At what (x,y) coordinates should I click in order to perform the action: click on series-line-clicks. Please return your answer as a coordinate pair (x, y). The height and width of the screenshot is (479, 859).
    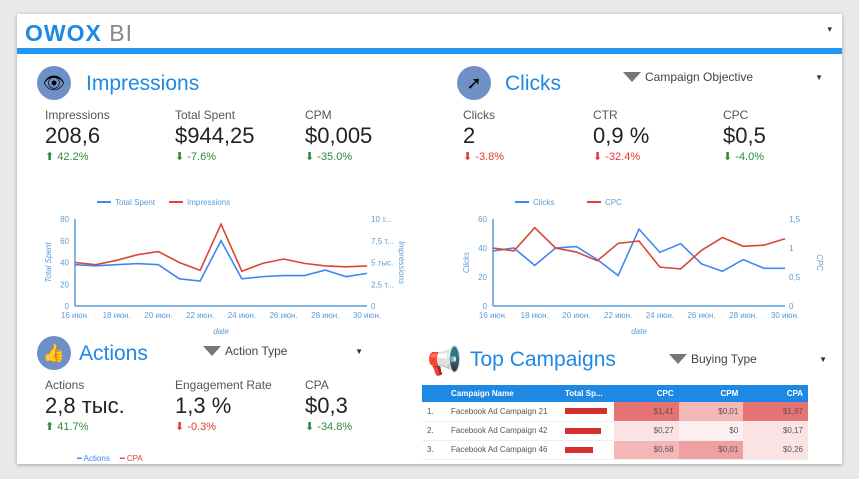
    Looking at the image, I should click on (638, 252).